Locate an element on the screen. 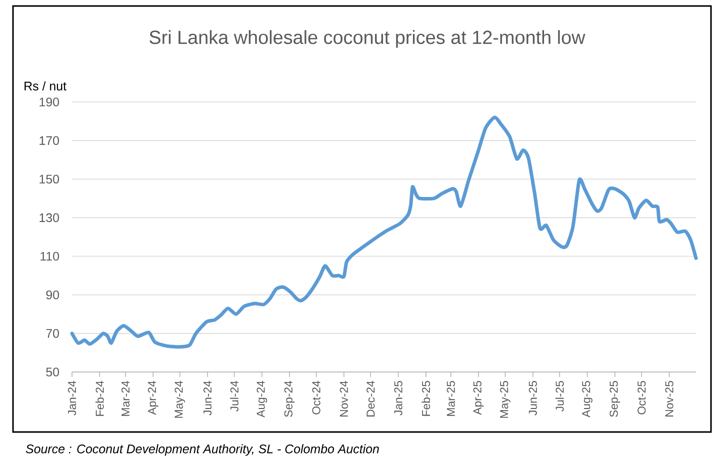  x-tick-label: Jun-25 is located at coordinates (532, 398).